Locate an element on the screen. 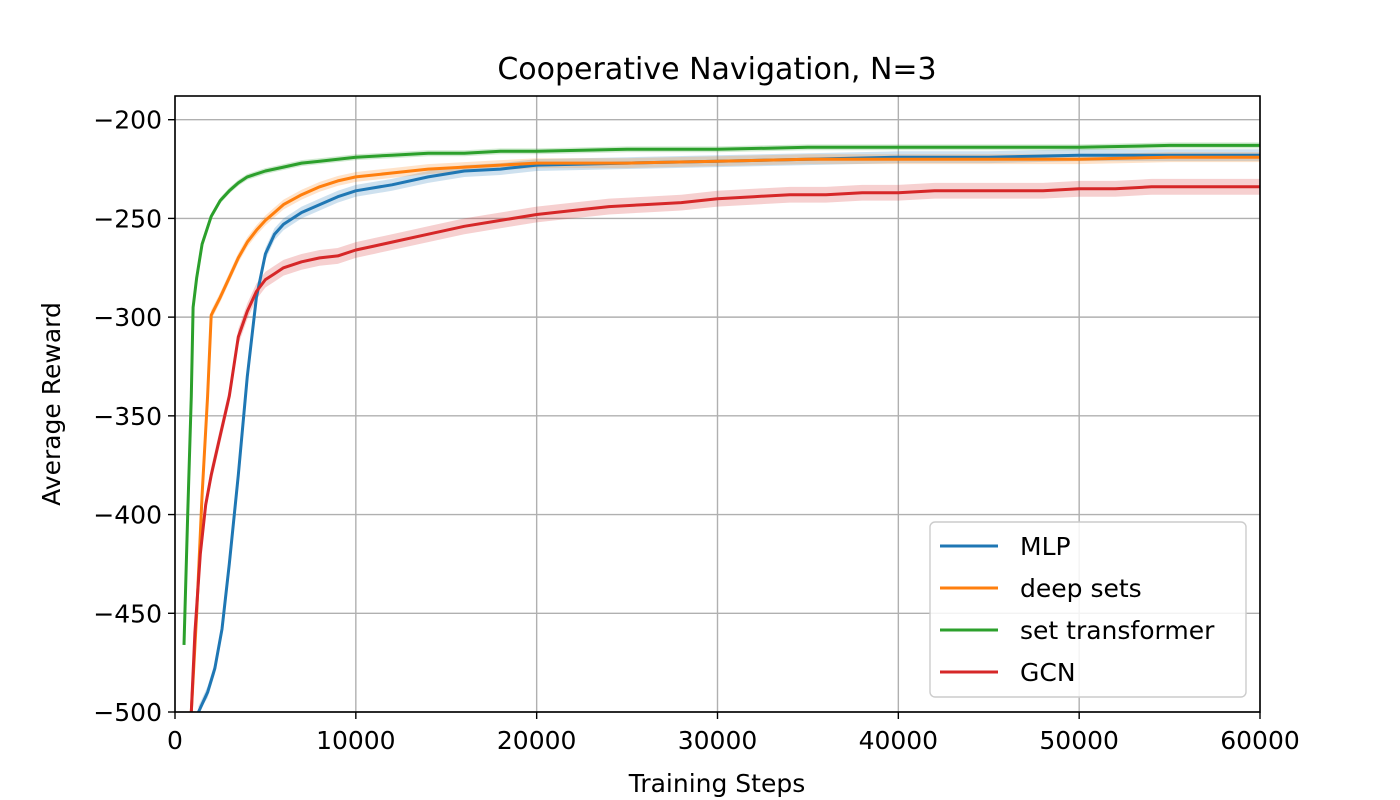 Image resolution: width=1400 pixels, height=800 pixels. legend-box is located at coordinates (1088, 609).